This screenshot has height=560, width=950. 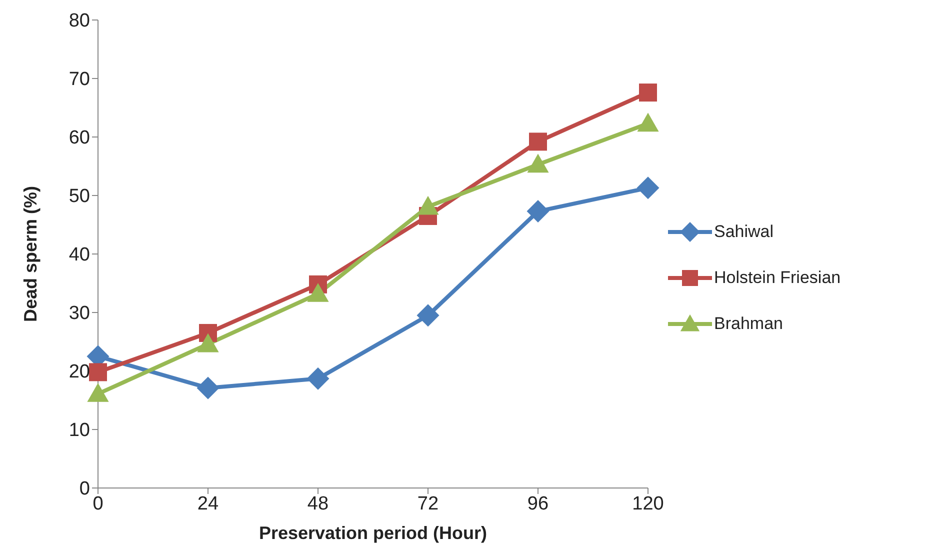 I want to click on x-tick-label: 72, so click(x=428, y=503).